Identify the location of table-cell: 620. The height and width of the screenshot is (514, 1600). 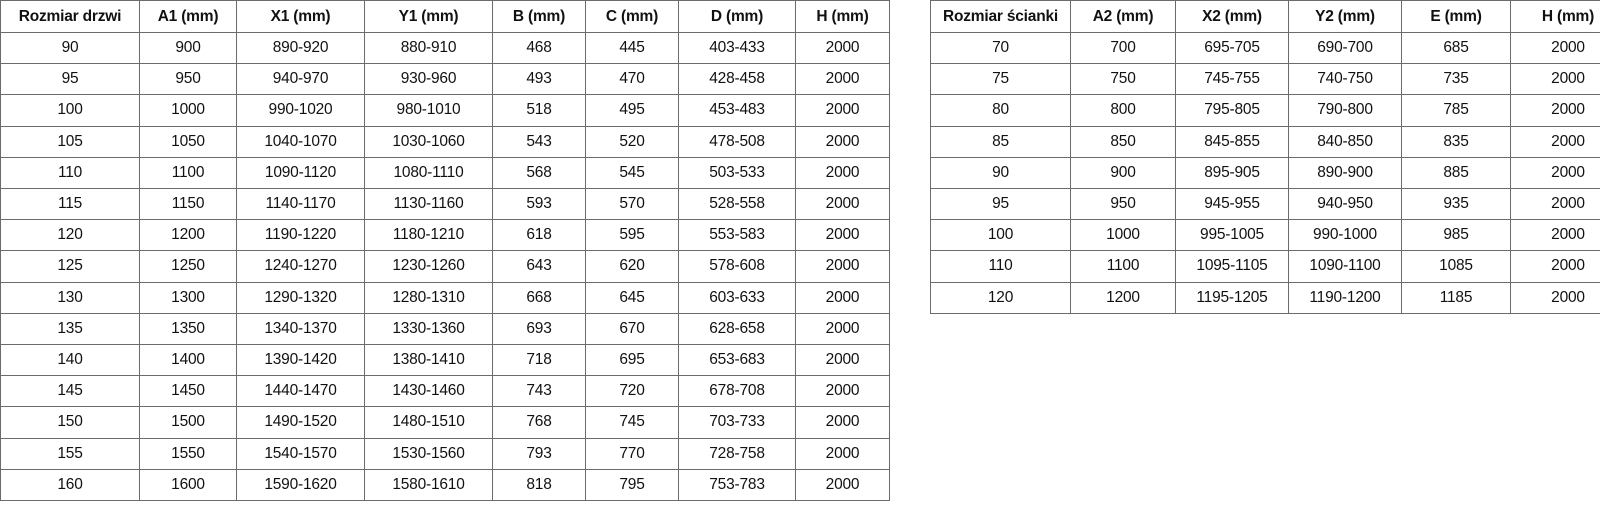
(632, 266).